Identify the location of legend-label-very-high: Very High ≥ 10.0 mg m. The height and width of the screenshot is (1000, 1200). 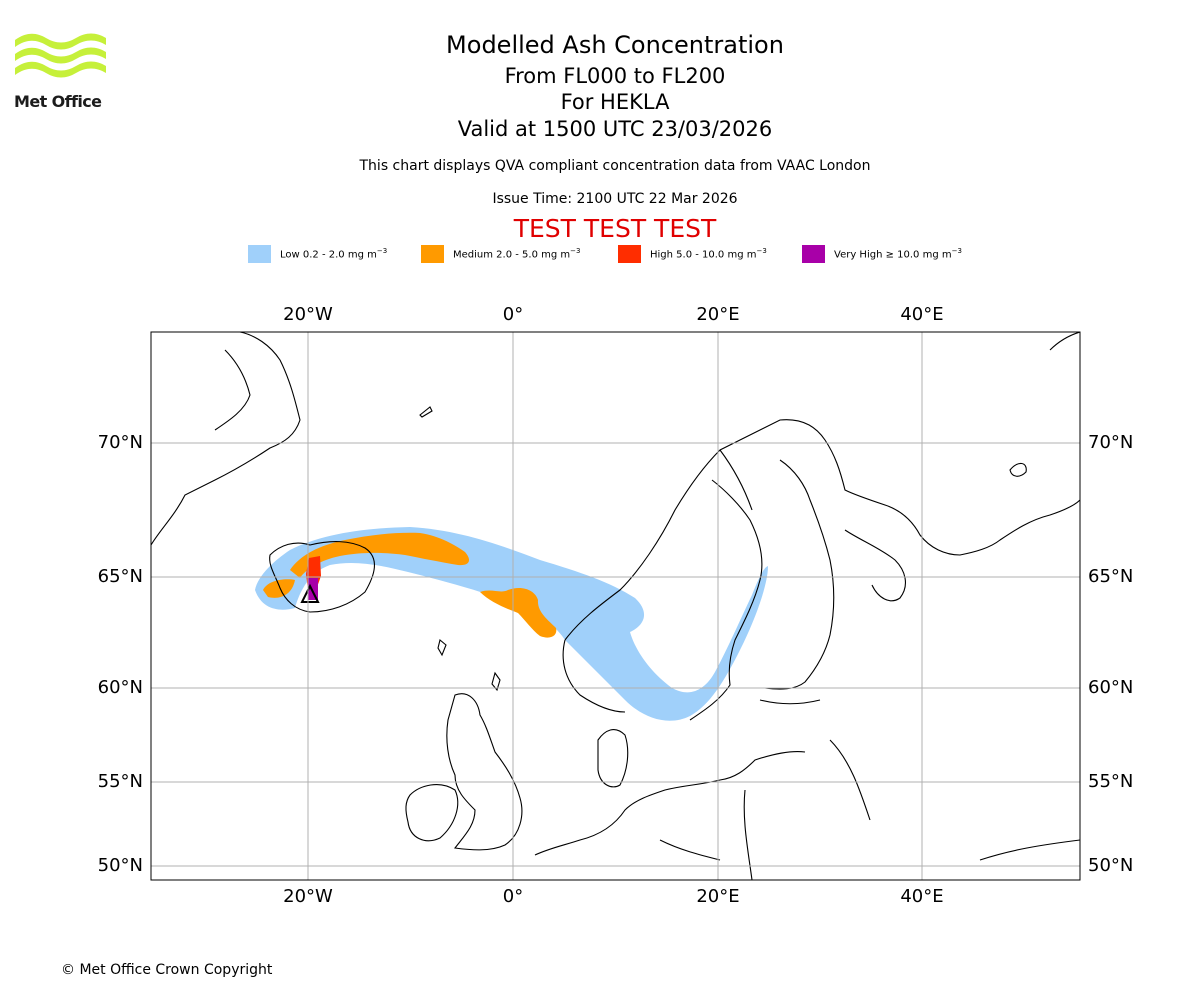
(893, 255).